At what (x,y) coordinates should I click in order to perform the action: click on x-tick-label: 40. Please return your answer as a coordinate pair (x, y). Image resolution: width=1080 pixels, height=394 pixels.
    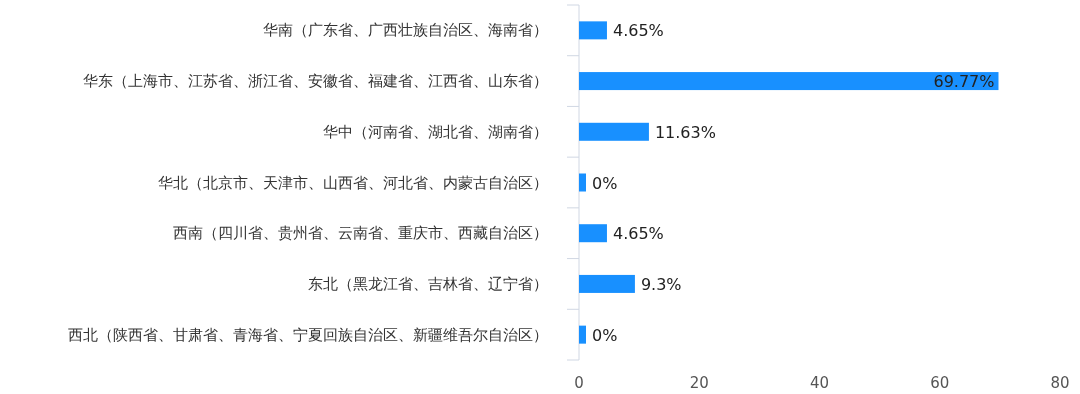
    Looking at the image, I should click on (819, 383).